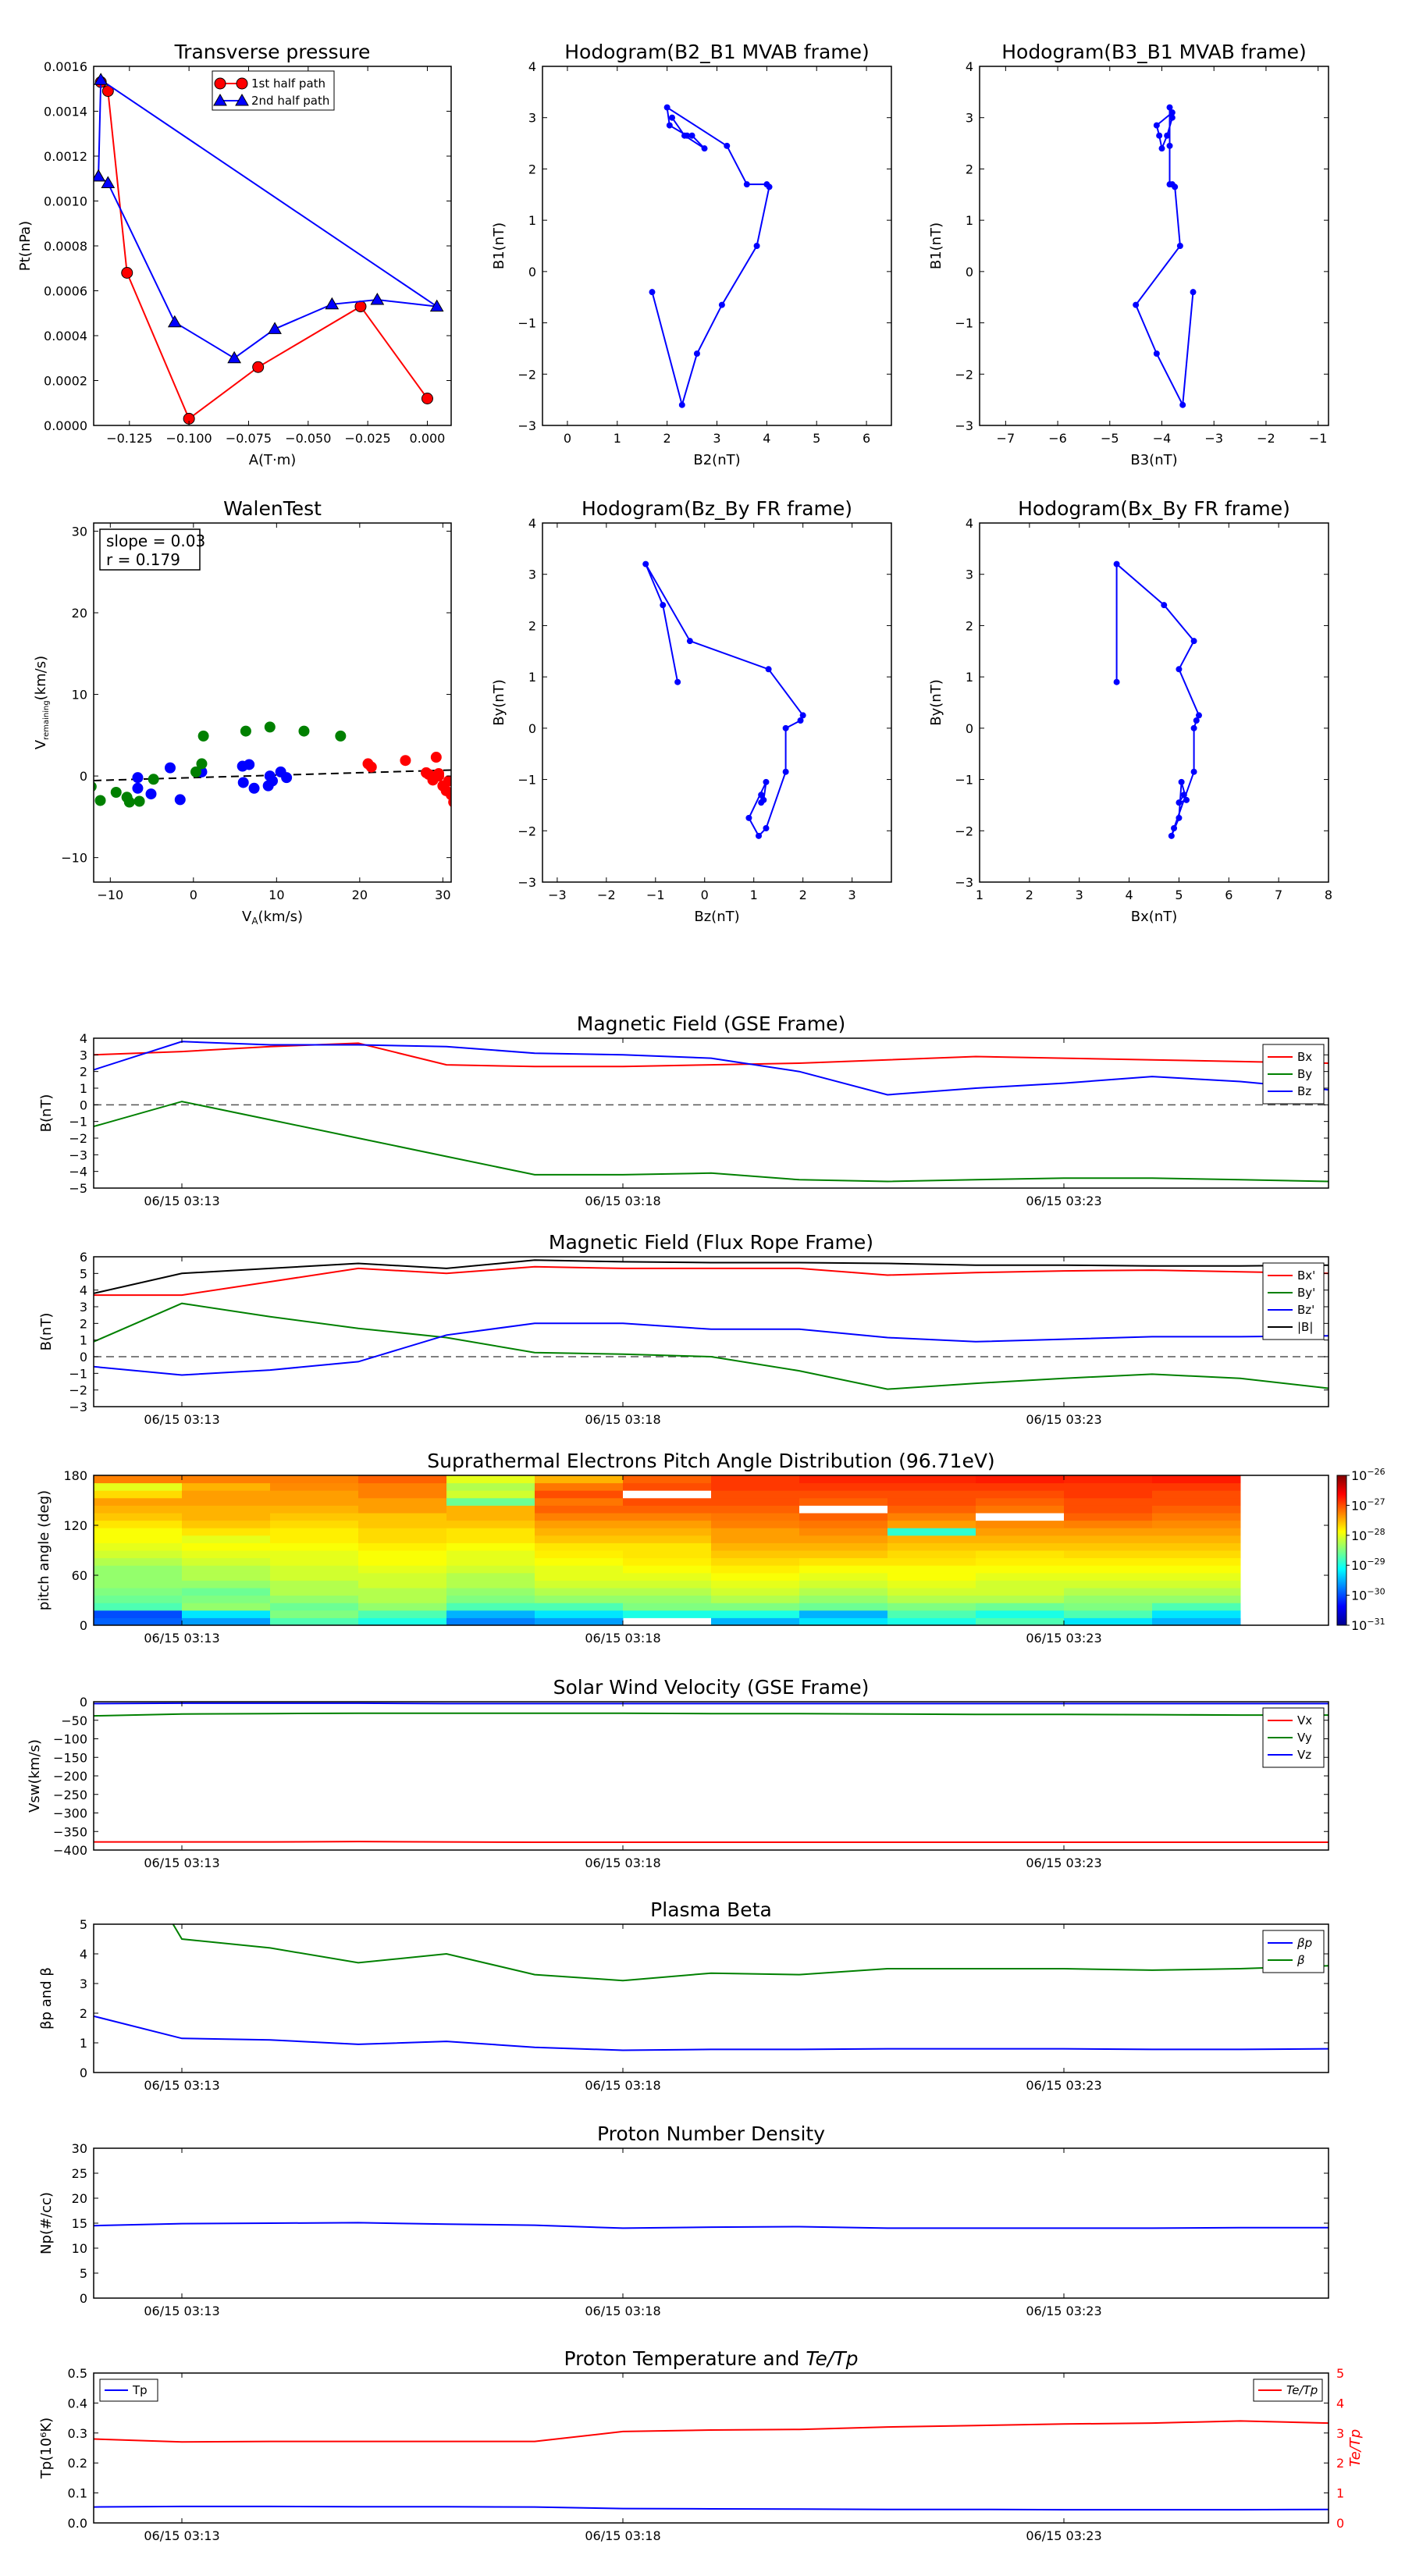 This screenshot has width=1405, height=2576. Describe the element at coordinates (70, 1757) in the screenshot. I see `y-tick-label: −150` at that location.